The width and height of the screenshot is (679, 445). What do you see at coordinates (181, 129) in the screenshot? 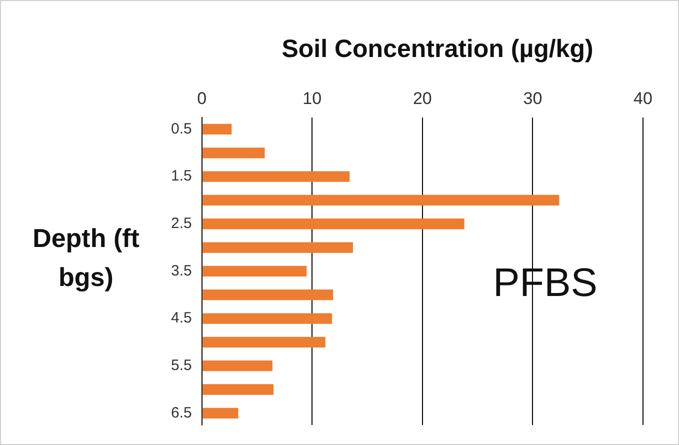
I see `y-tick-label: 0.5` at bounding box center [181, 129].